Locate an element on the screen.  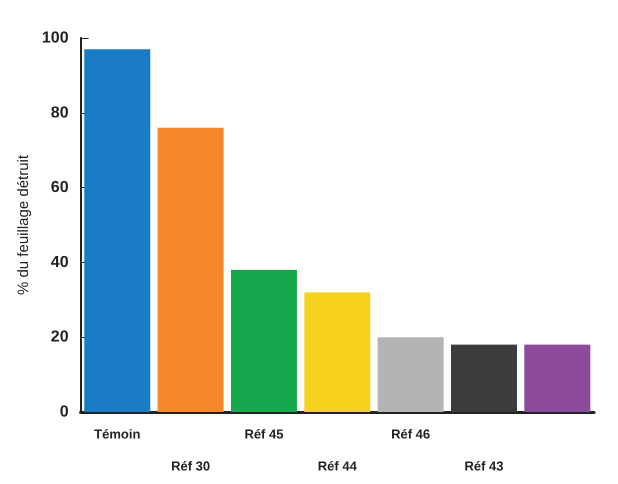
x-tick-label: Réf 46 is located at coordinates (410, 434).